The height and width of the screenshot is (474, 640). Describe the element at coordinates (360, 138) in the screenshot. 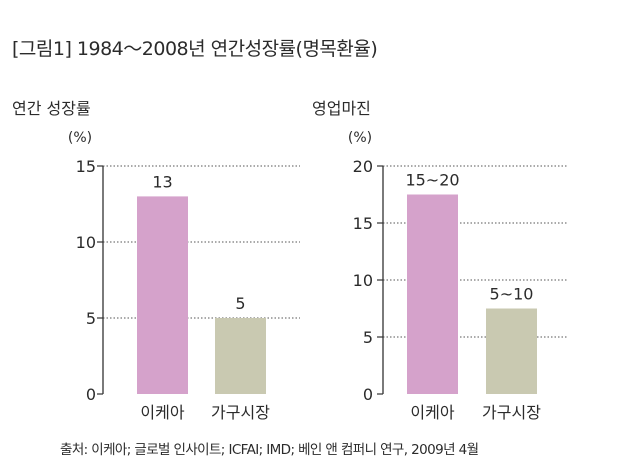

I see `margin-chart-unit: (%)` at that location.